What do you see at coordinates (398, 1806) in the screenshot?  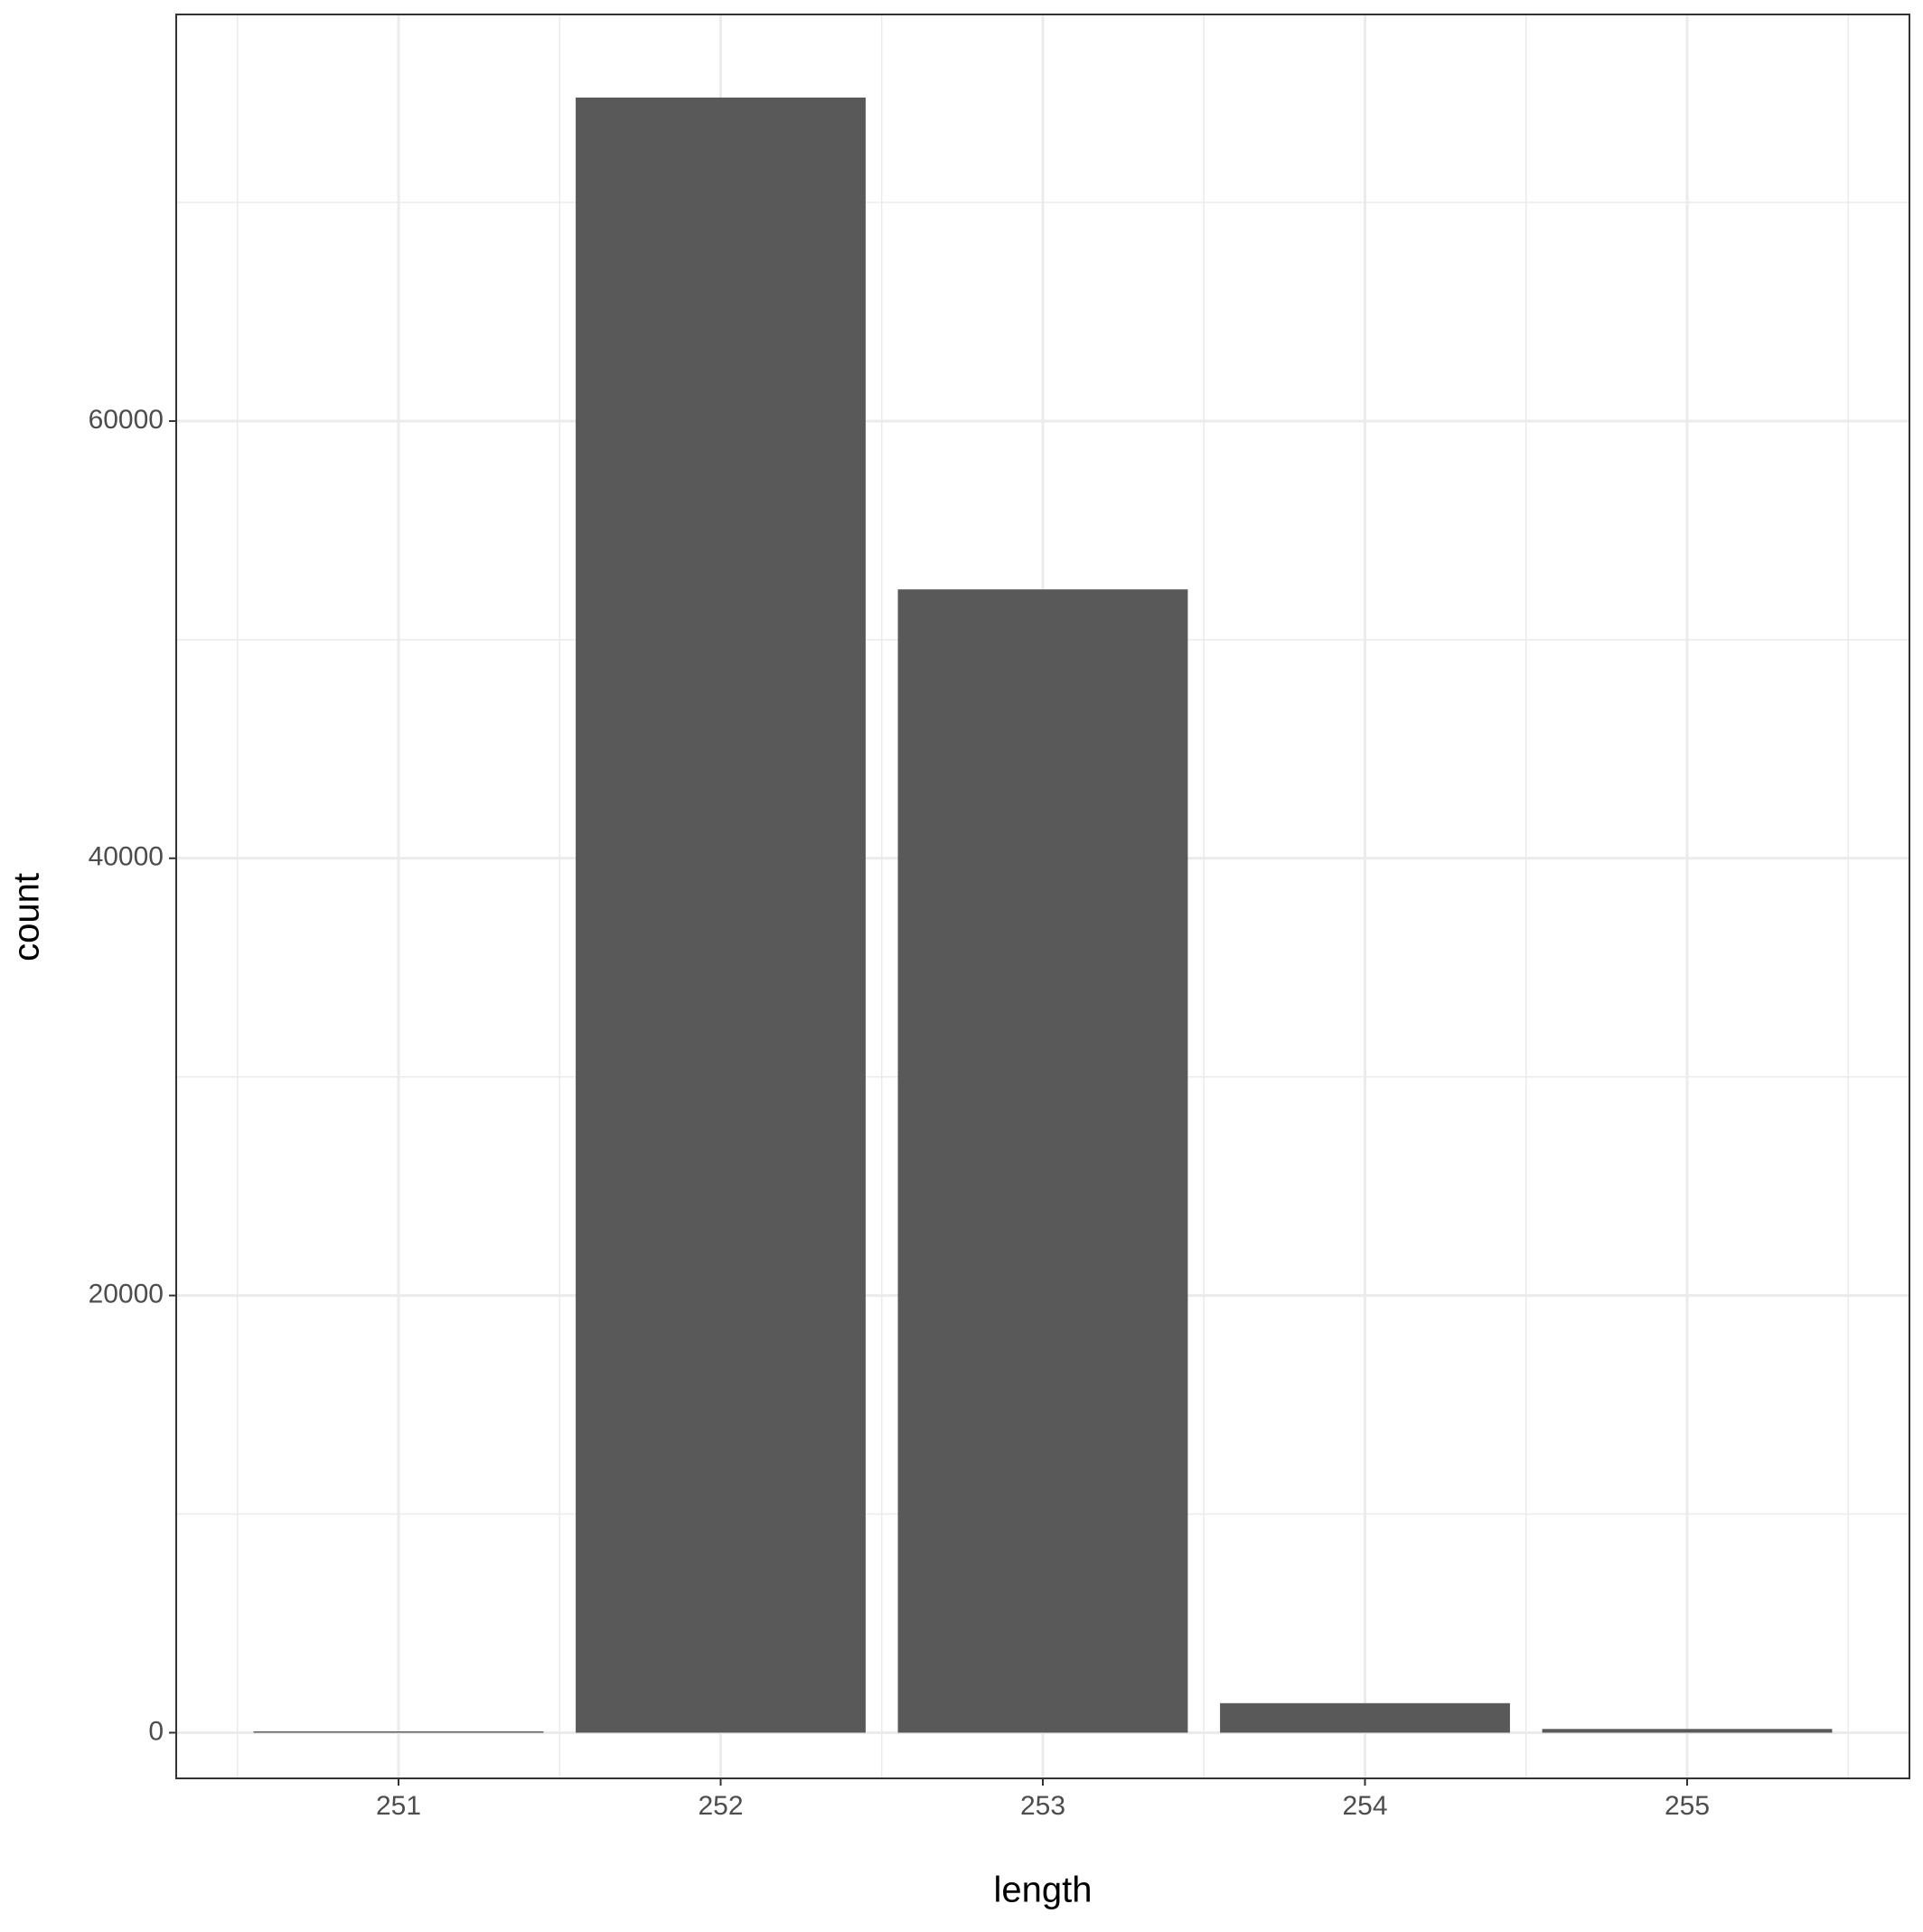 I see `x-tick-label: 251` at bounding box center [398, 1806].